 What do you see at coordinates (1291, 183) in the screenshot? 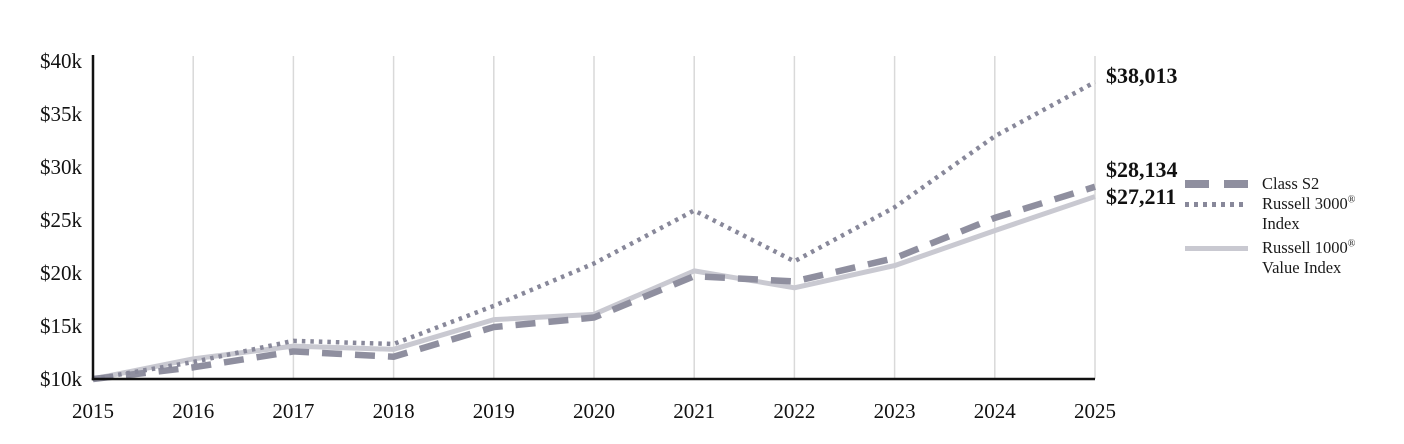
I see `legend-label-class-s2: Class S2` at bounding box center [1291, 183].